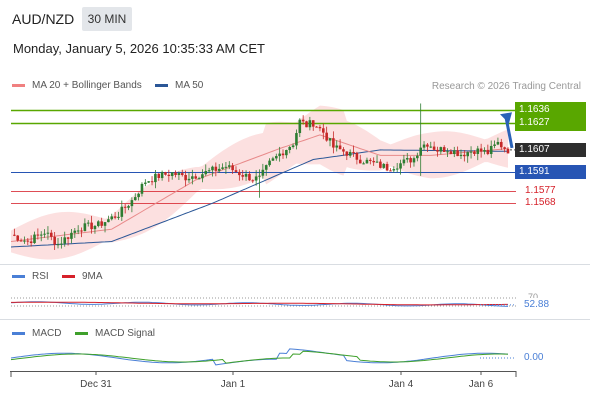 Image resolution: width=590 pixels, height=400 pixels. I want to click on ma50-legend-label: MA 50, so click(189, 85).